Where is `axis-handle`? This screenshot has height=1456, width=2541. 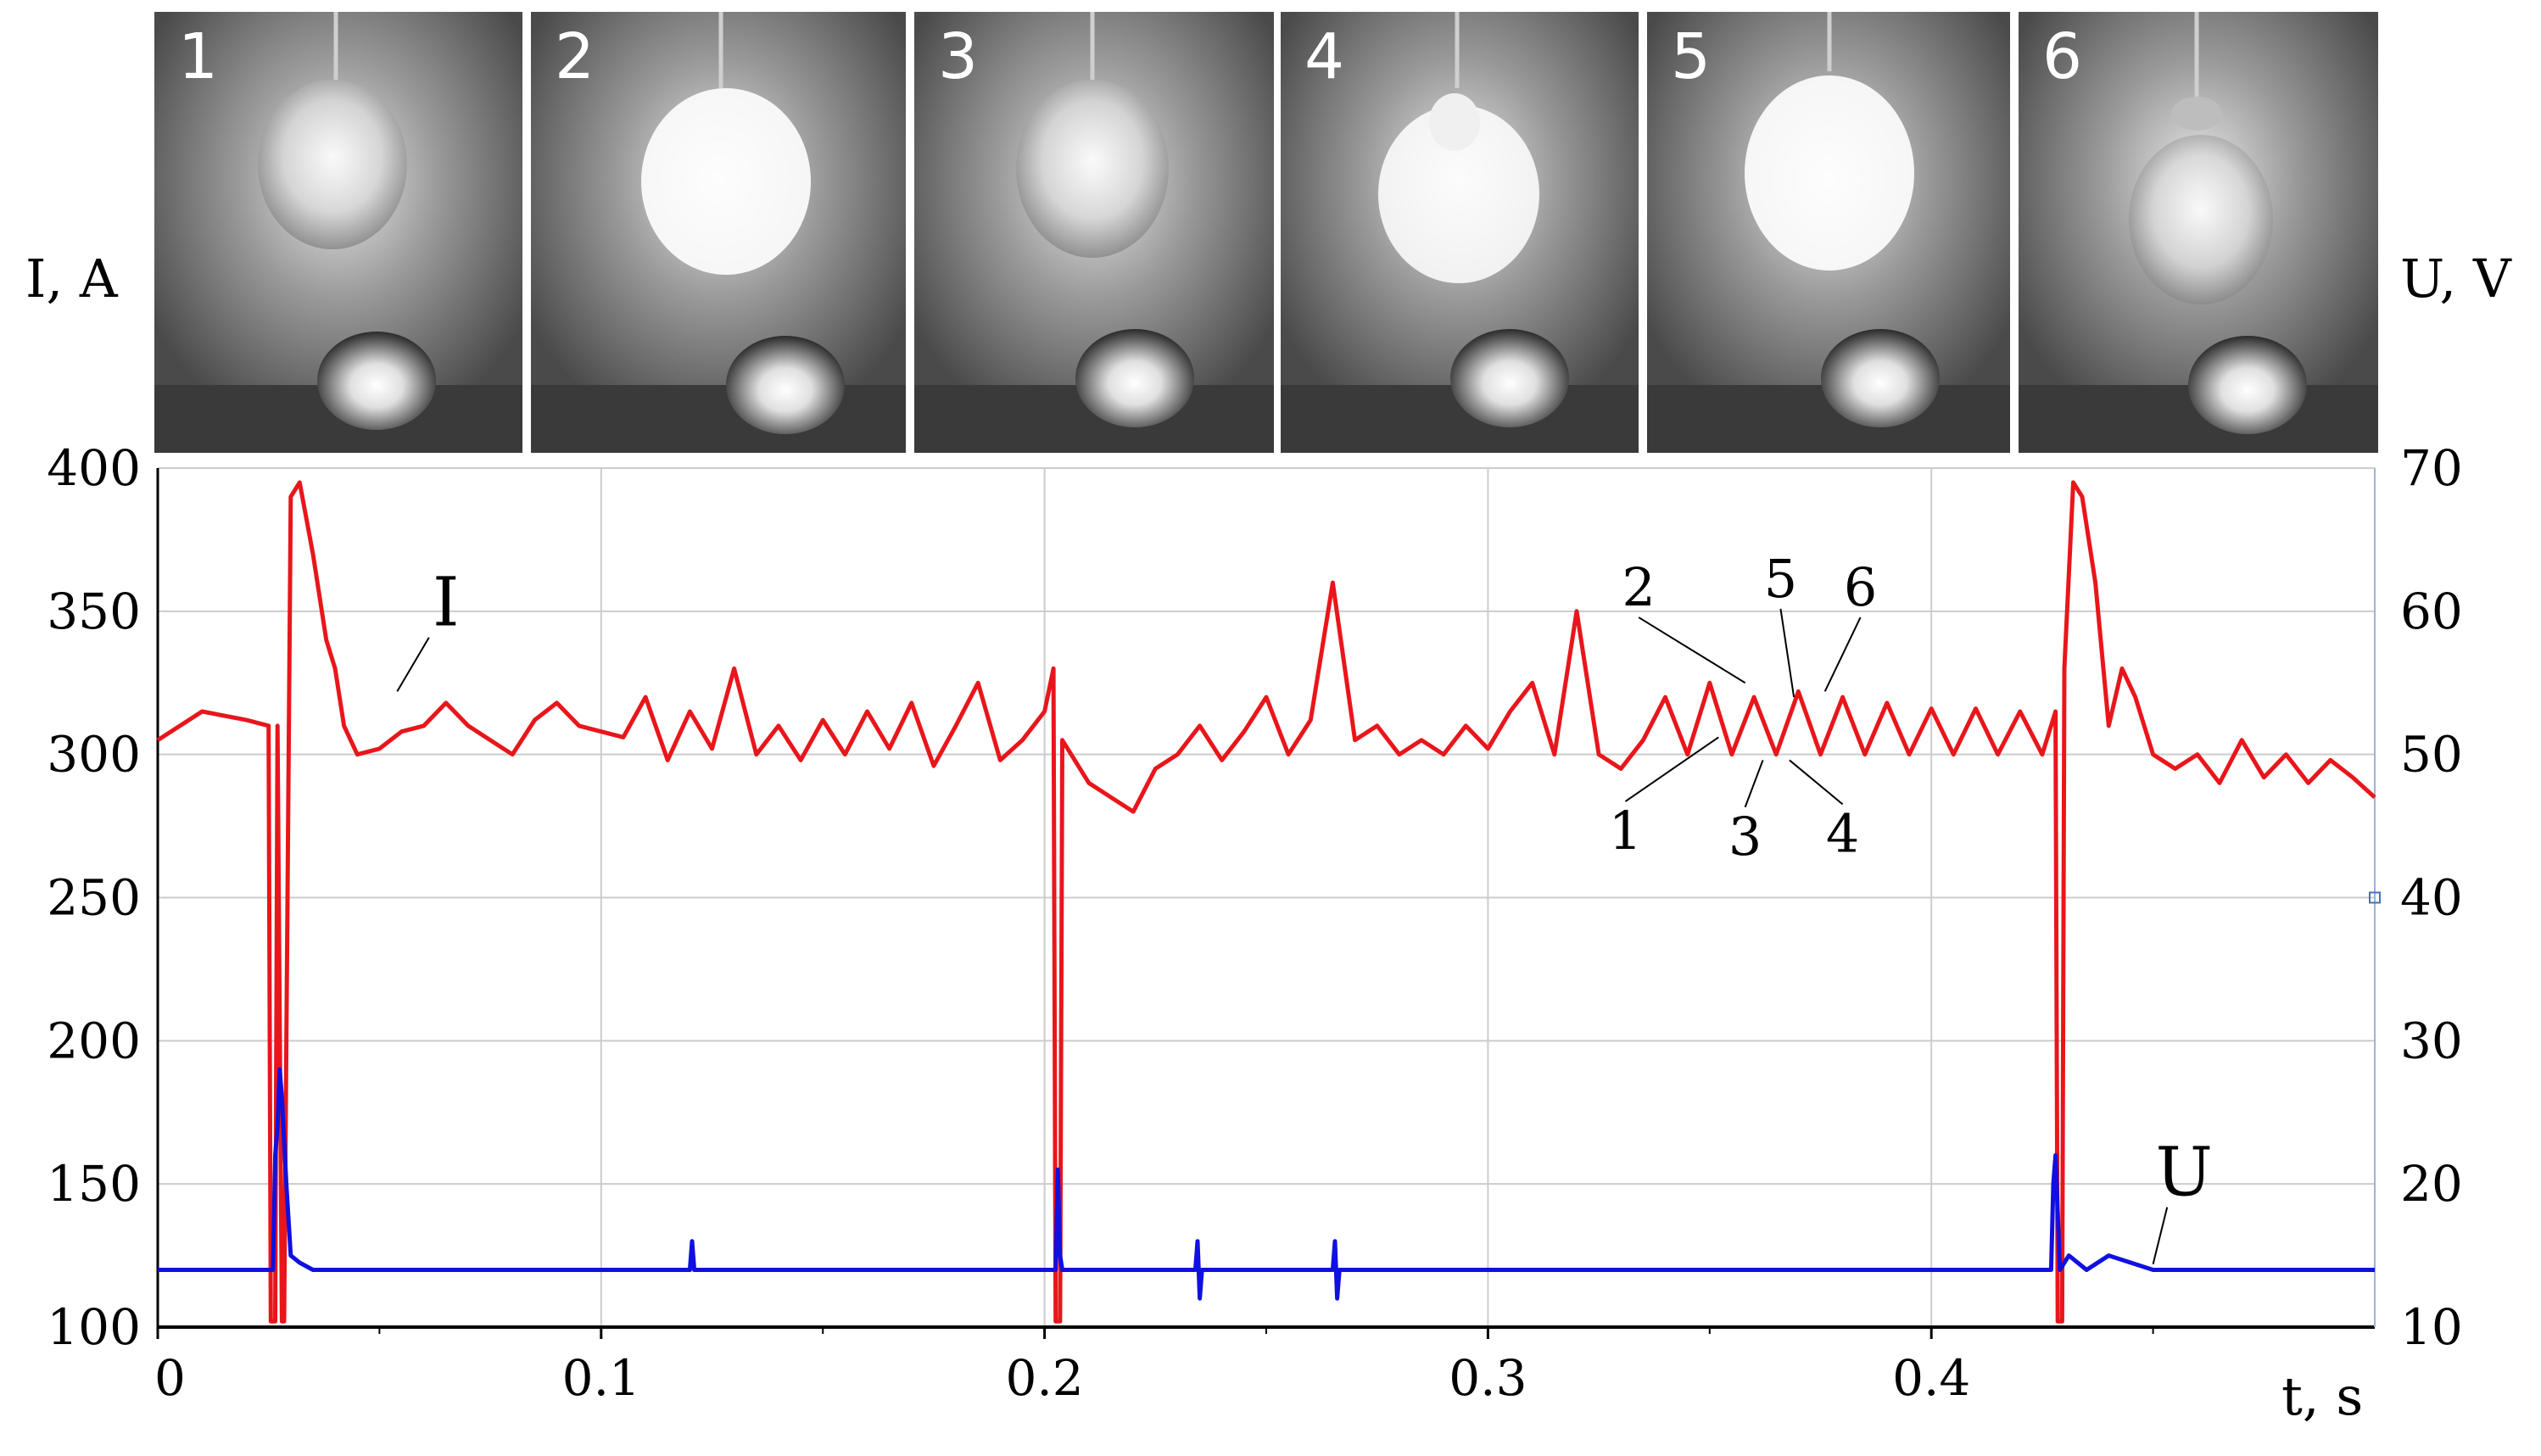
axis-handle is located at coordinates (2375, 897).